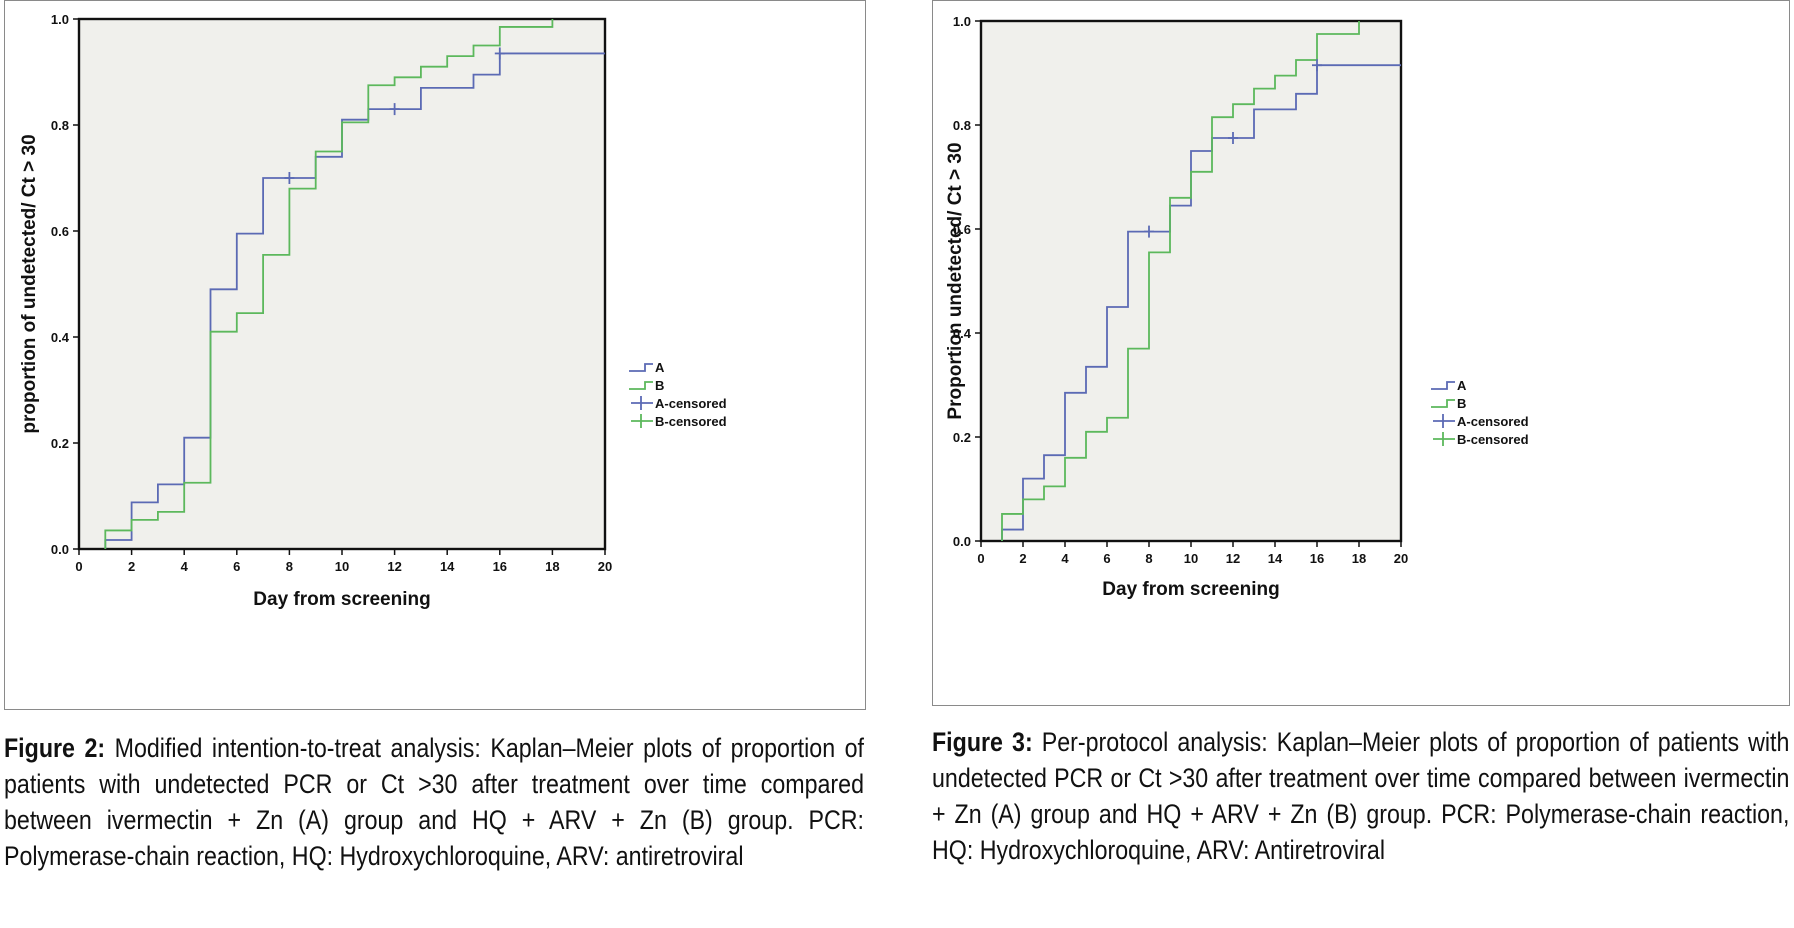 Image resolution: width=1794 pixels, height=928 pixels. I want to click on figure-3-caption-label: Figure 3:, so click(982, 742).